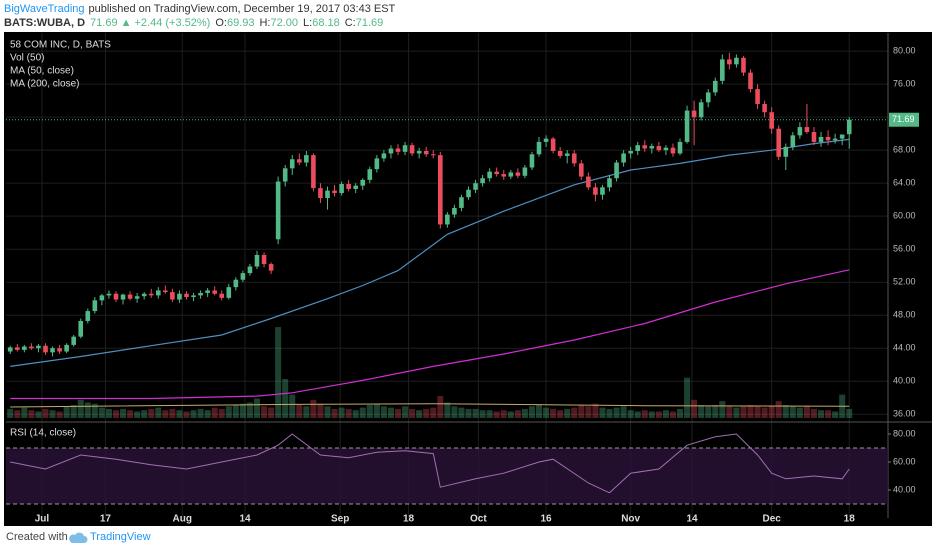 Image resolution: width=932 pixels, height=555 pixels. Describe the element at coordinates (126, 23) in the screenshot. I see `arrow: ▲` at that location.